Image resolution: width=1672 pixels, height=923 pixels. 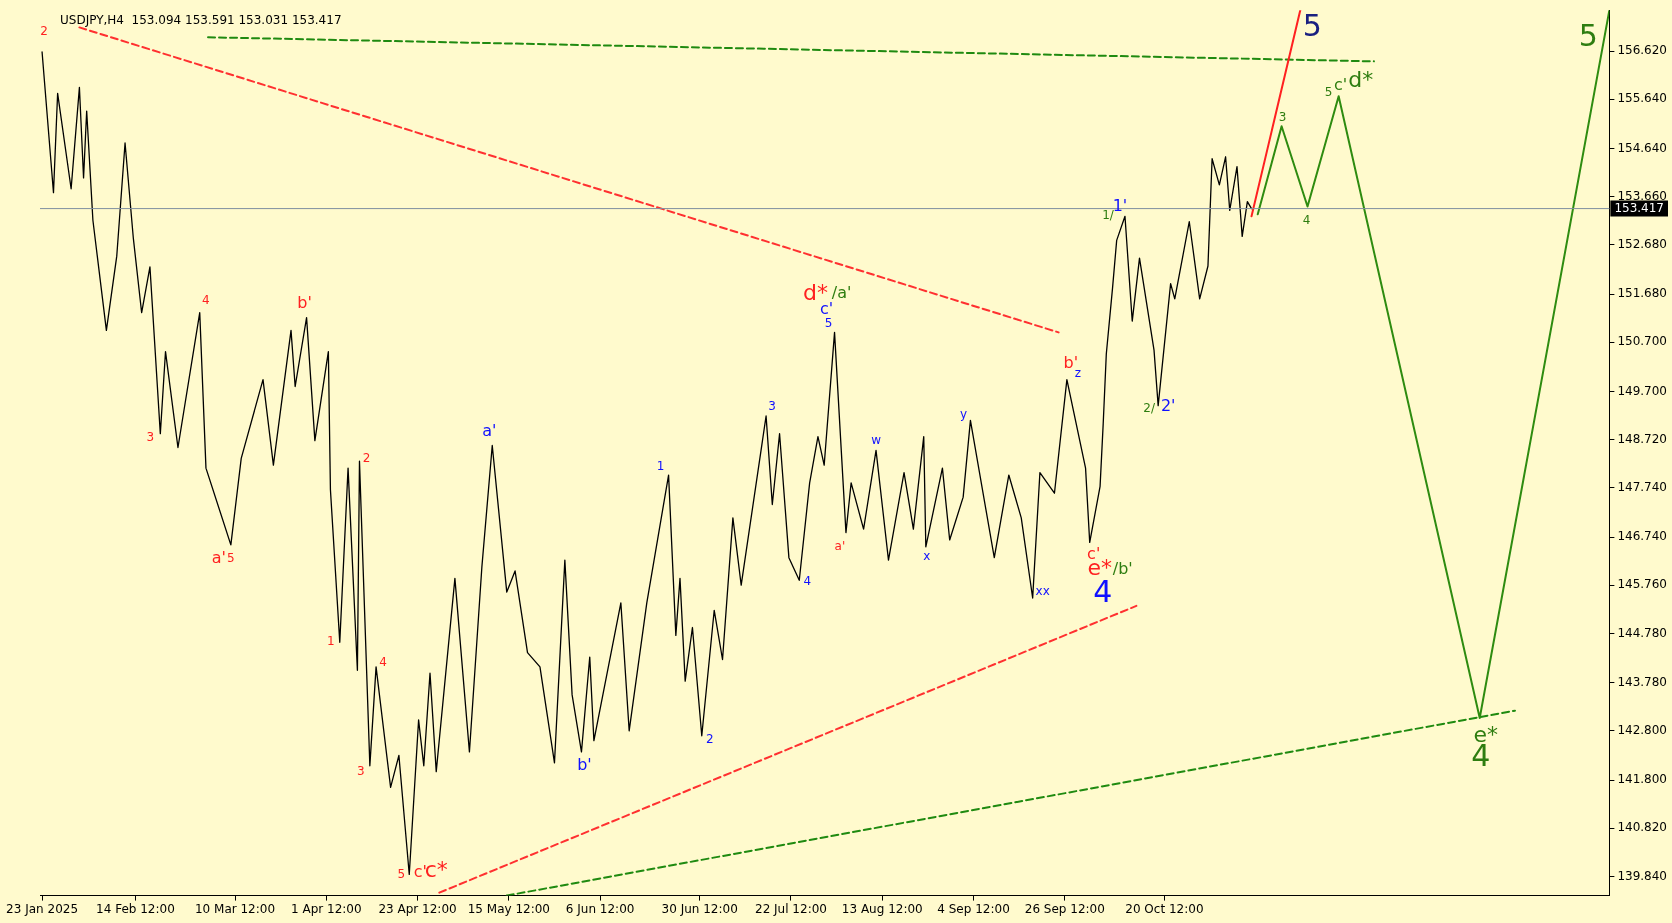 What do you see at coordinates (1642, 827) in the screenshot?
I see `y-tick-label: 140.820` at bounding box center [1642, 827].